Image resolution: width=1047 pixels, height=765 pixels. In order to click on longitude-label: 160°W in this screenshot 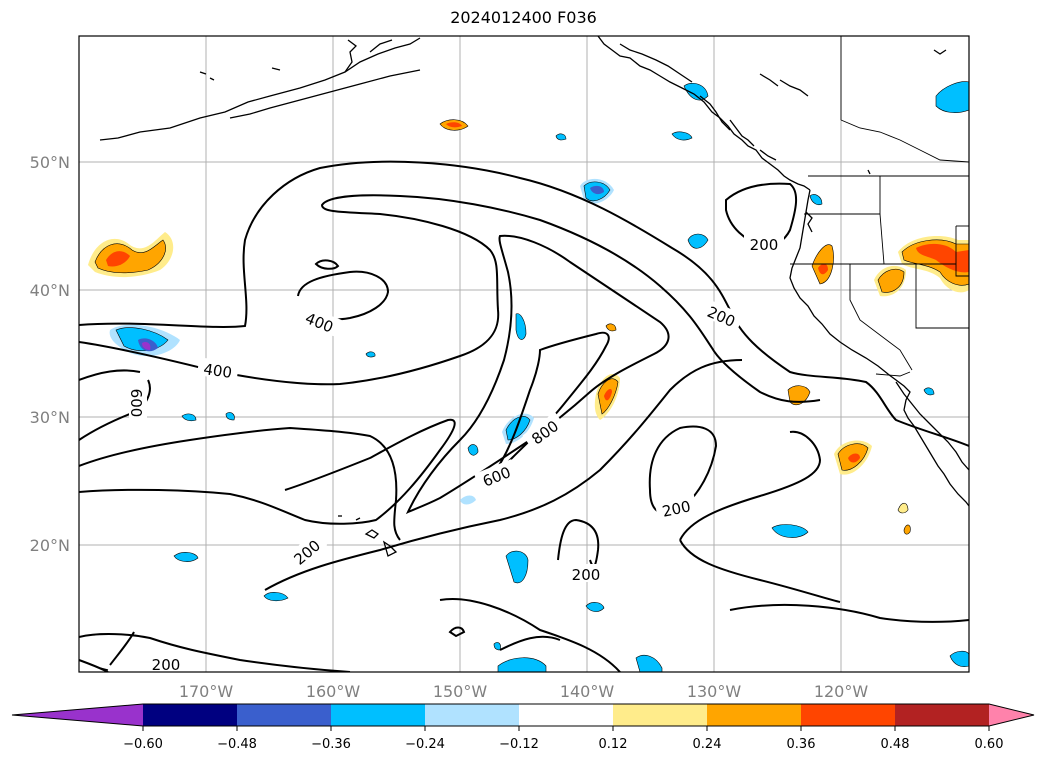, I will do `click(333, 691)`.